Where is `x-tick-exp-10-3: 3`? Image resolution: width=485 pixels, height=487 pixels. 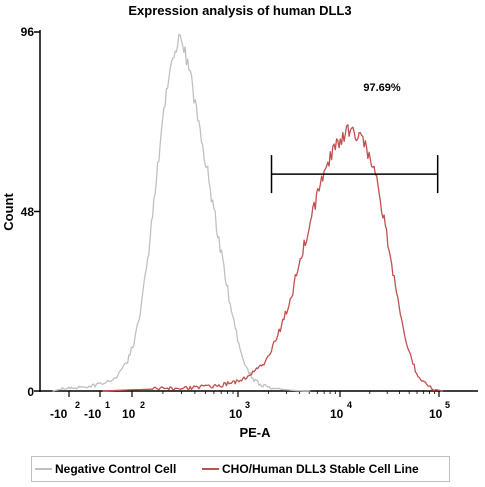
x-tick-exp-10-3: 3 is located at coordinates (247, 405).